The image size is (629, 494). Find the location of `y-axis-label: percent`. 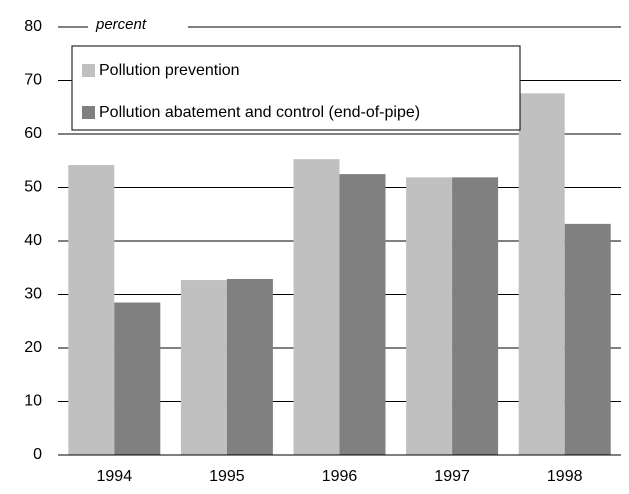

y-axis-label: percent is located at coordinates (121, 24).